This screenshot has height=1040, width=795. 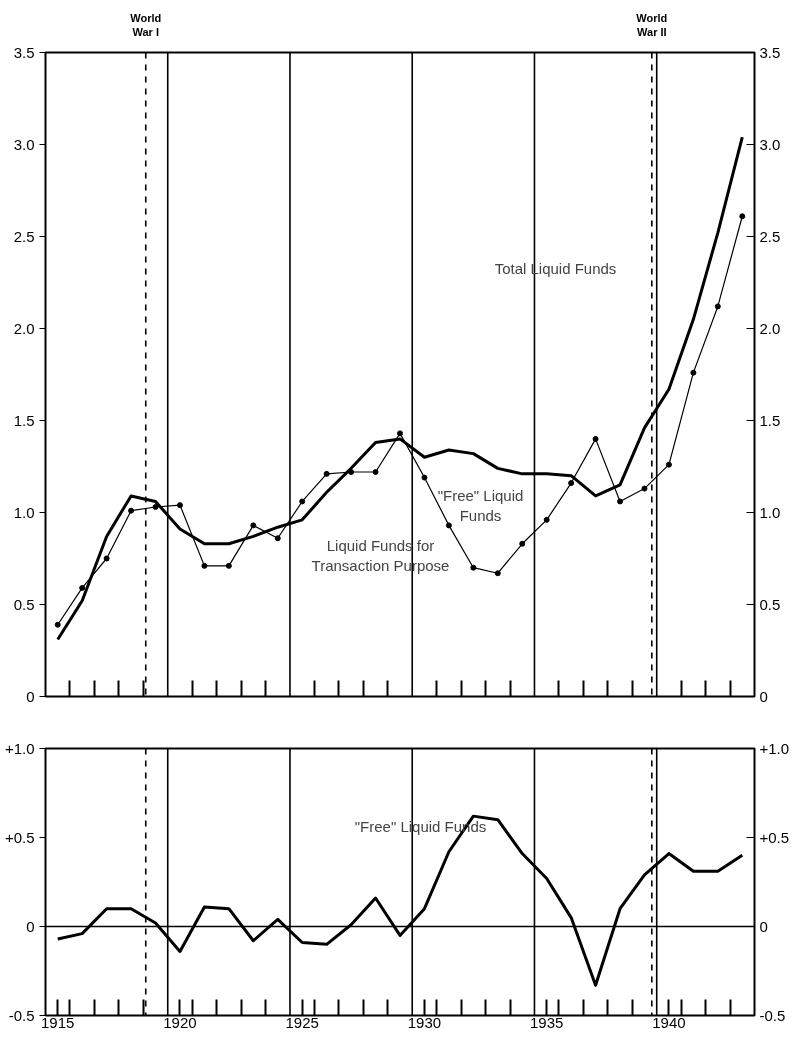 What do you see at coordinates (770, 512) in the screenshot?
I see `y2-tick-label: 1.0` at bounding box center [770, 512].